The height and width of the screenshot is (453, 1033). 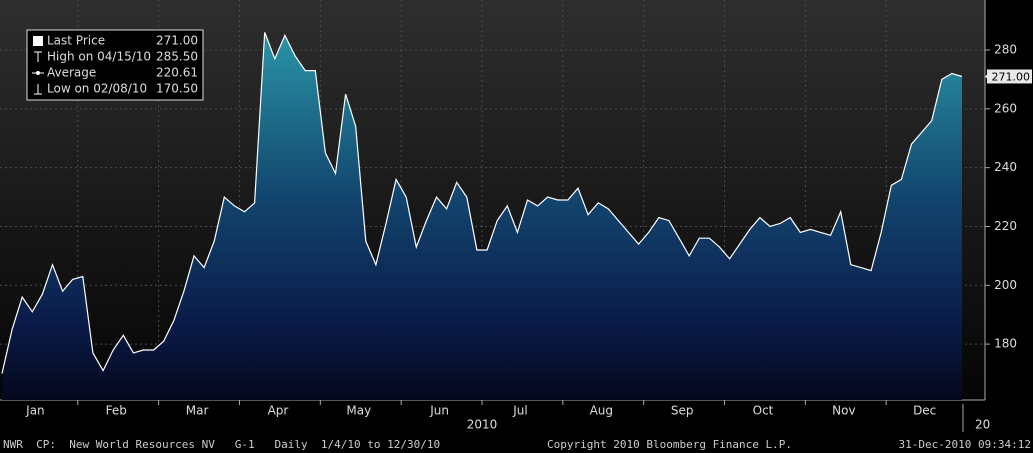 I want to click on y-tick-label: 220, so click(x=1005, y=226).